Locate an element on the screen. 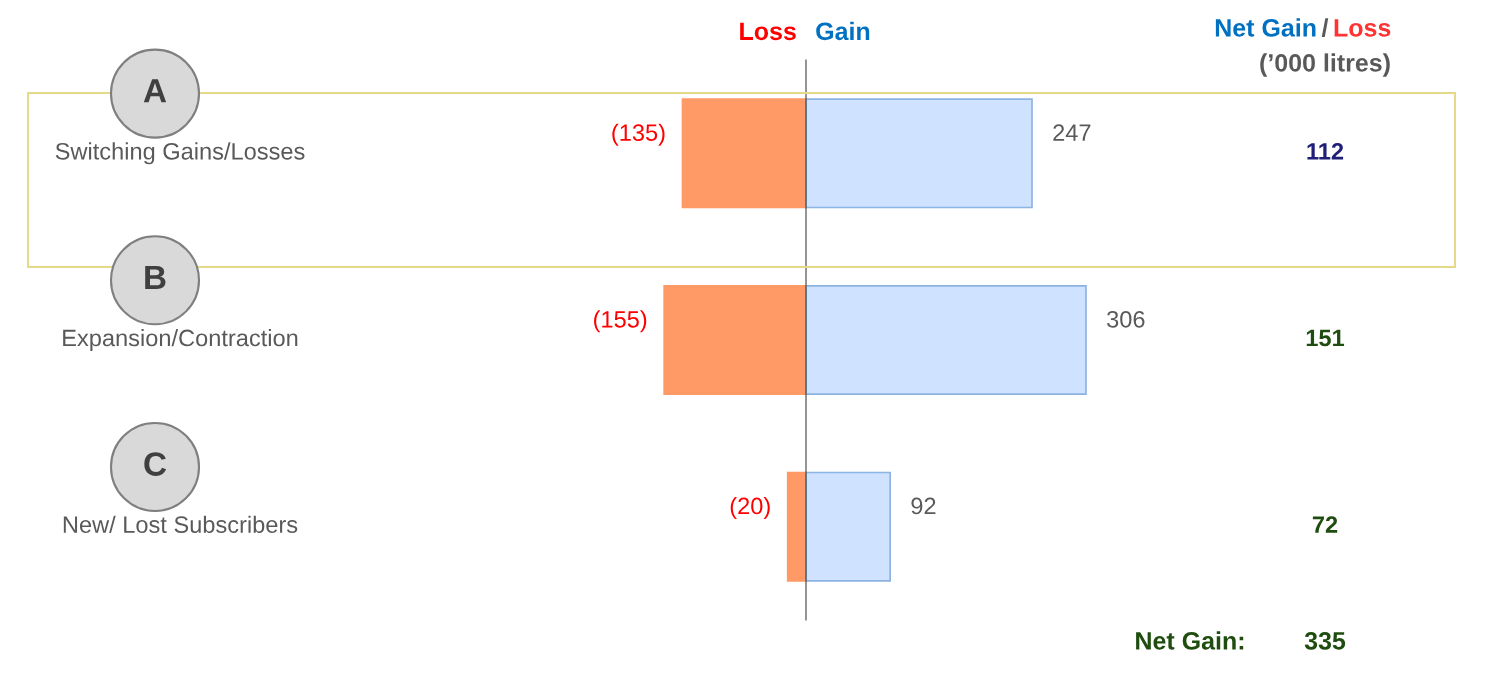  y-tick-label: New/ Lost Subscribers is located at coordinates (180, 524).